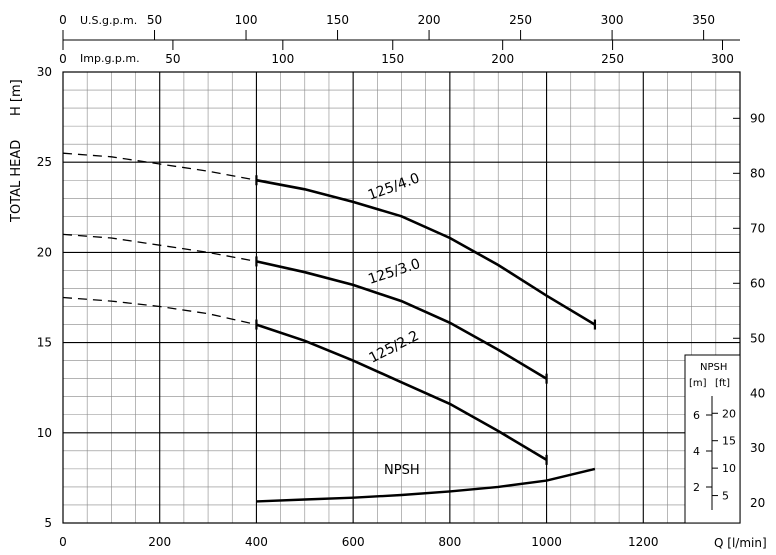  Describe the element at coordinates (392, 59) in the screenshot. I see `impgpm-tick-label: 150` at that location.